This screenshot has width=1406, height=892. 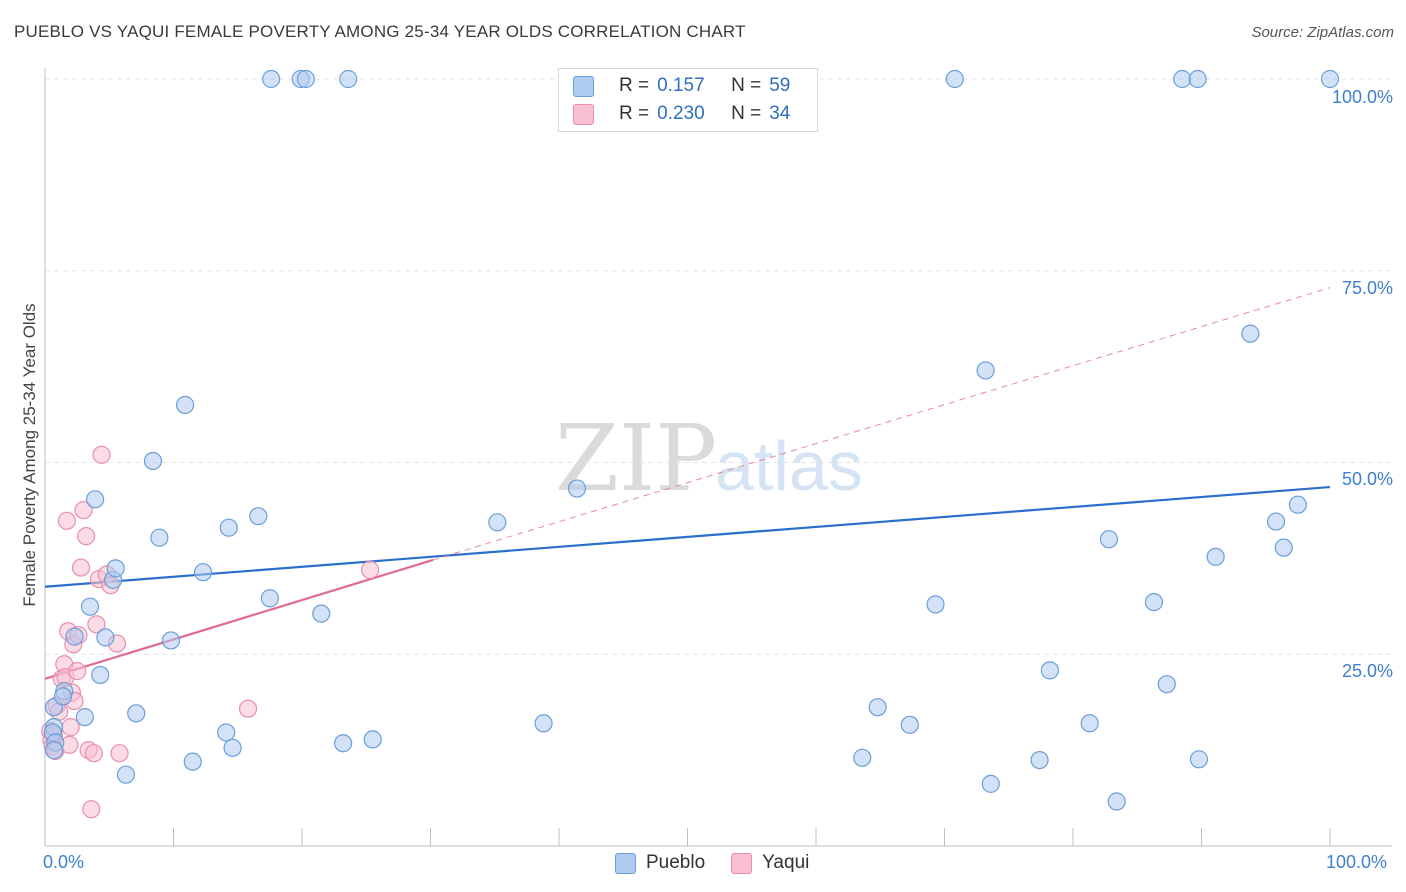 What do you see at coordinates (746, 113) in the screenshot?
I see `yaqui-n-label: N =` at bounding box center [746, 113].